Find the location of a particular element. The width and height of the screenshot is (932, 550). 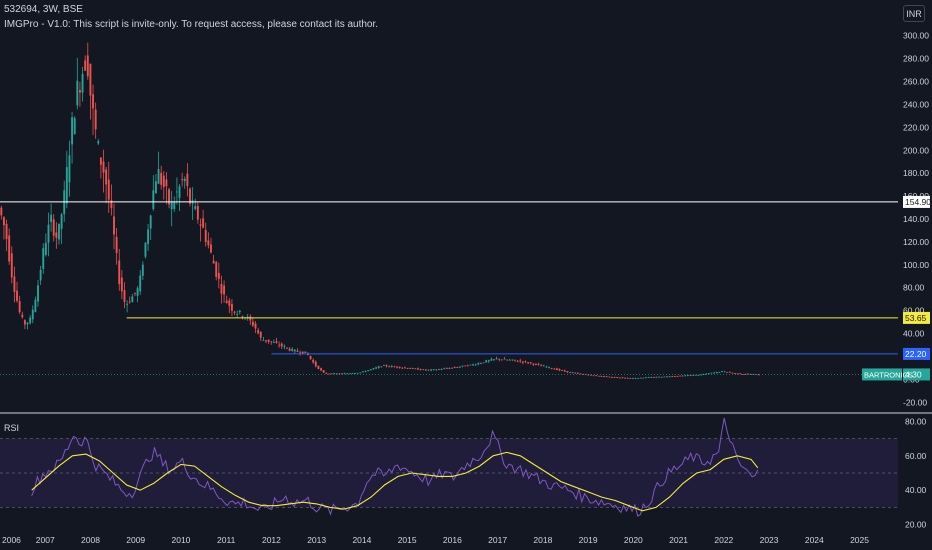

rsi-line is located at coordinates (395, 467).